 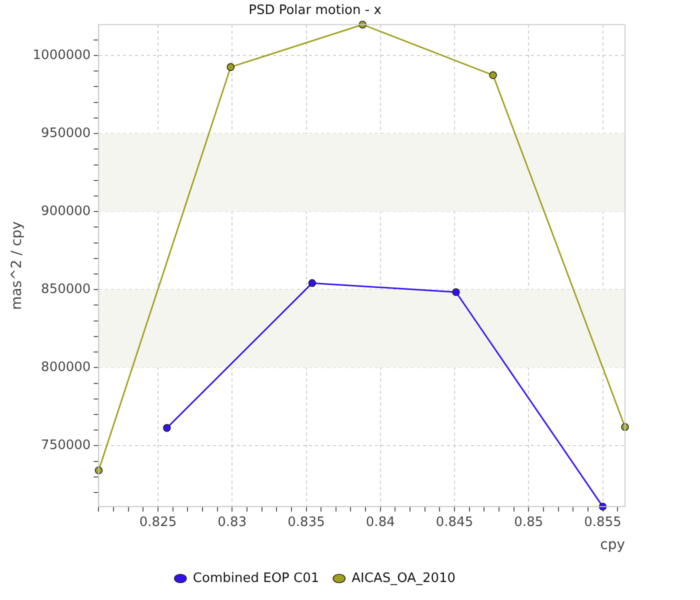 What do you see at coordinates (66, 368) in the screenshot?
I see `y-tick-label: 800000` at bounding box center [66, 368].